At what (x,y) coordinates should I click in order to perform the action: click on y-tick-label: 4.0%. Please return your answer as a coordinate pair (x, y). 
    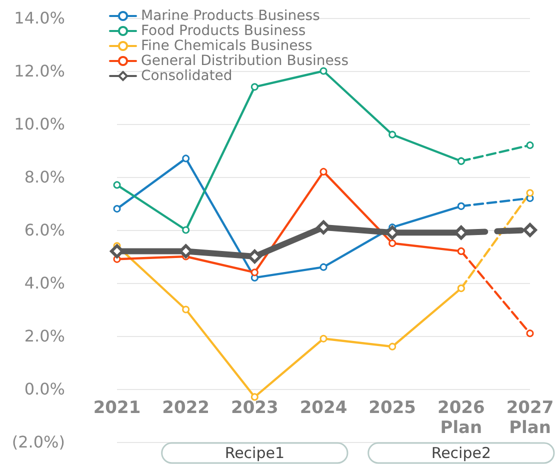
    Looking at the image, I should click on (44, 283).